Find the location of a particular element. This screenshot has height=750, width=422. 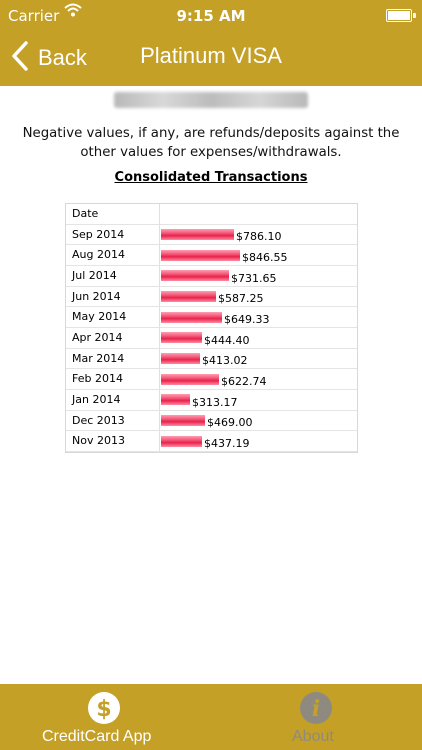

bar-value-label: $649.33 is located at coordinates (247, 320).